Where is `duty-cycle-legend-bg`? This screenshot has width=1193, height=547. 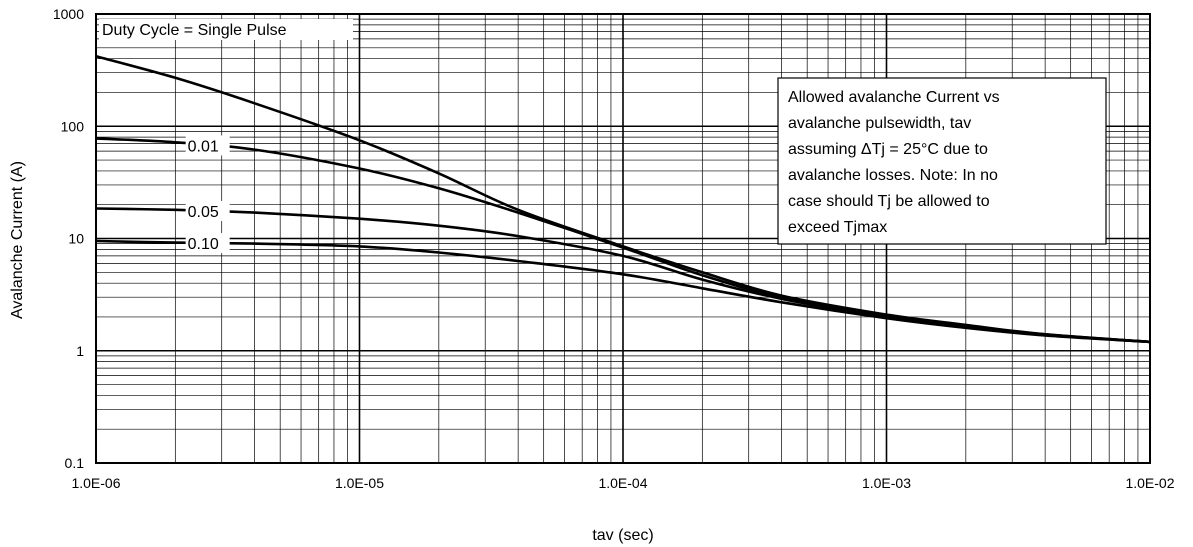 duty-cycle-legend-bg is located at coordinates (226, 29).